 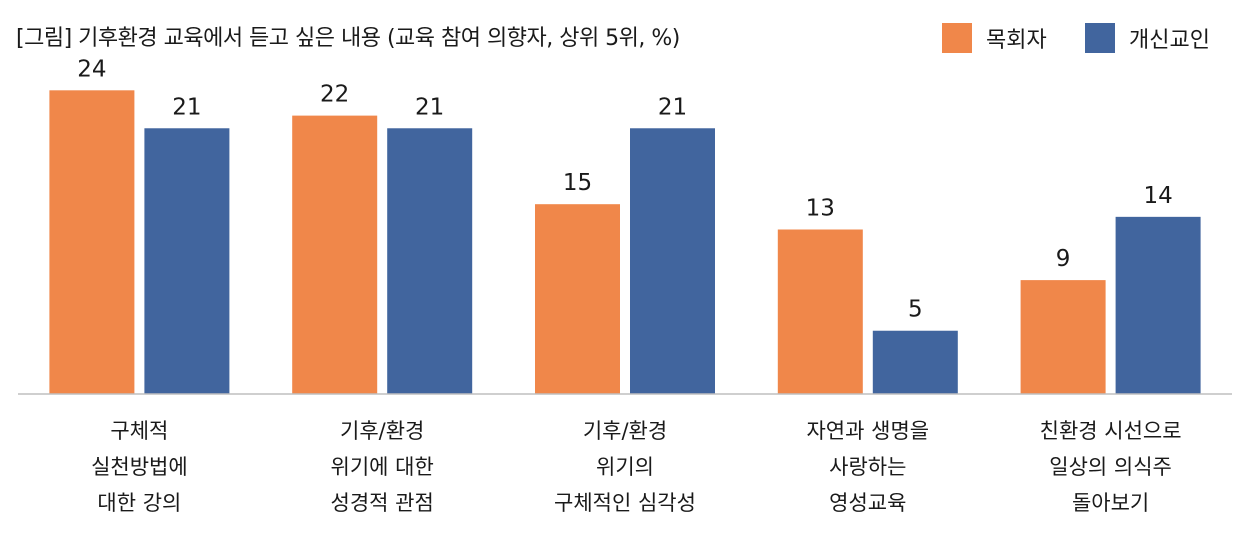 What do you see at coordinates (1063, 259) in the screenshot?
I see `data-label-pastor-4: 9` at bounding box center [1063, 259].